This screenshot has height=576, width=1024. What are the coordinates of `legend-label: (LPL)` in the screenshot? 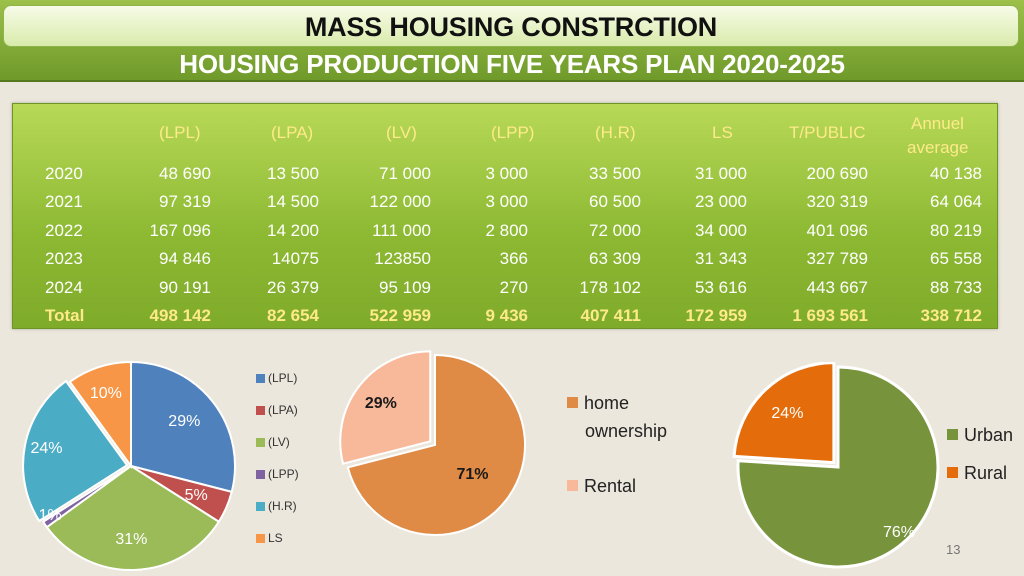 It's located at (283, 378).